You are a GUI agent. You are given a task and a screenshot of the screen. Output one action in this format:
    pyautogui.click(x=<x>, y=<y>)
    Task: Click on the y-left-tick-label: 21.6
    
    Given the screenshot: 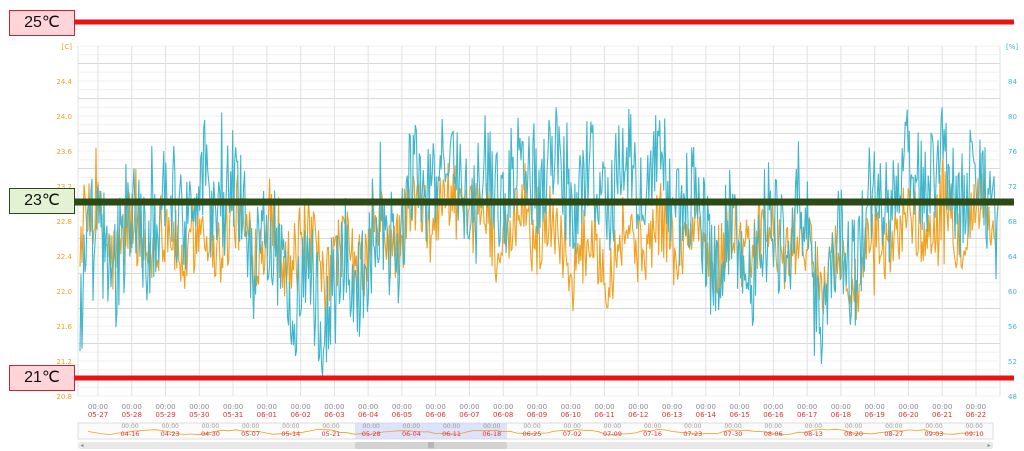 What is the action you would take?
    pyautogui.click(x=64, y=327)
    